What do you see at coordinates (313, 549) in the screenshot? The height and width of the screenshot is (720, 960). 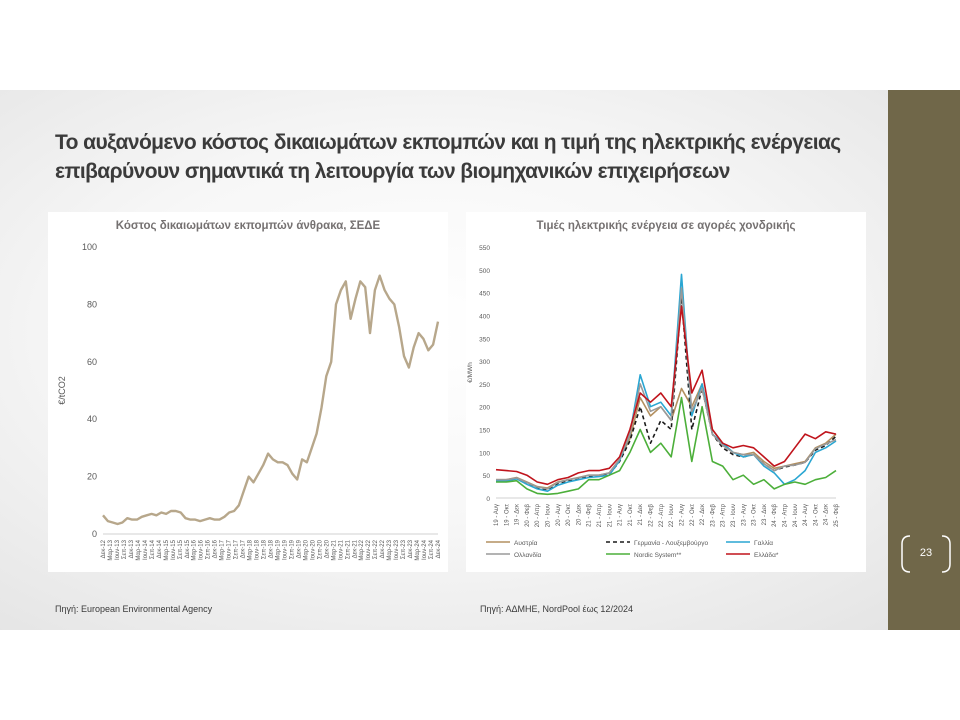 I see `x-tick-label: Ιουν-20` at bounding box center [313, 549].